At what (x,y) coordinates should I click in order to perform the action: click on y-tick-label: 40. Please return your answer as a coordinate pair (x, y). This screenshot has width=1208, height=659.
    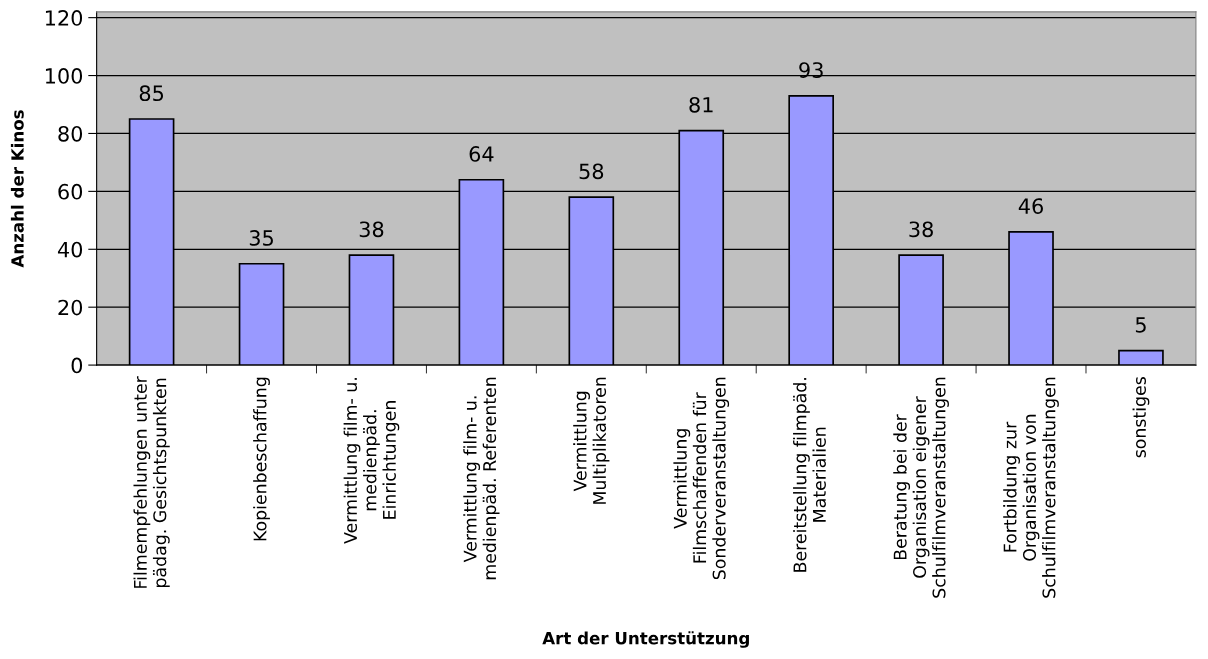
    Looking at the image, I should click on (70, 249).